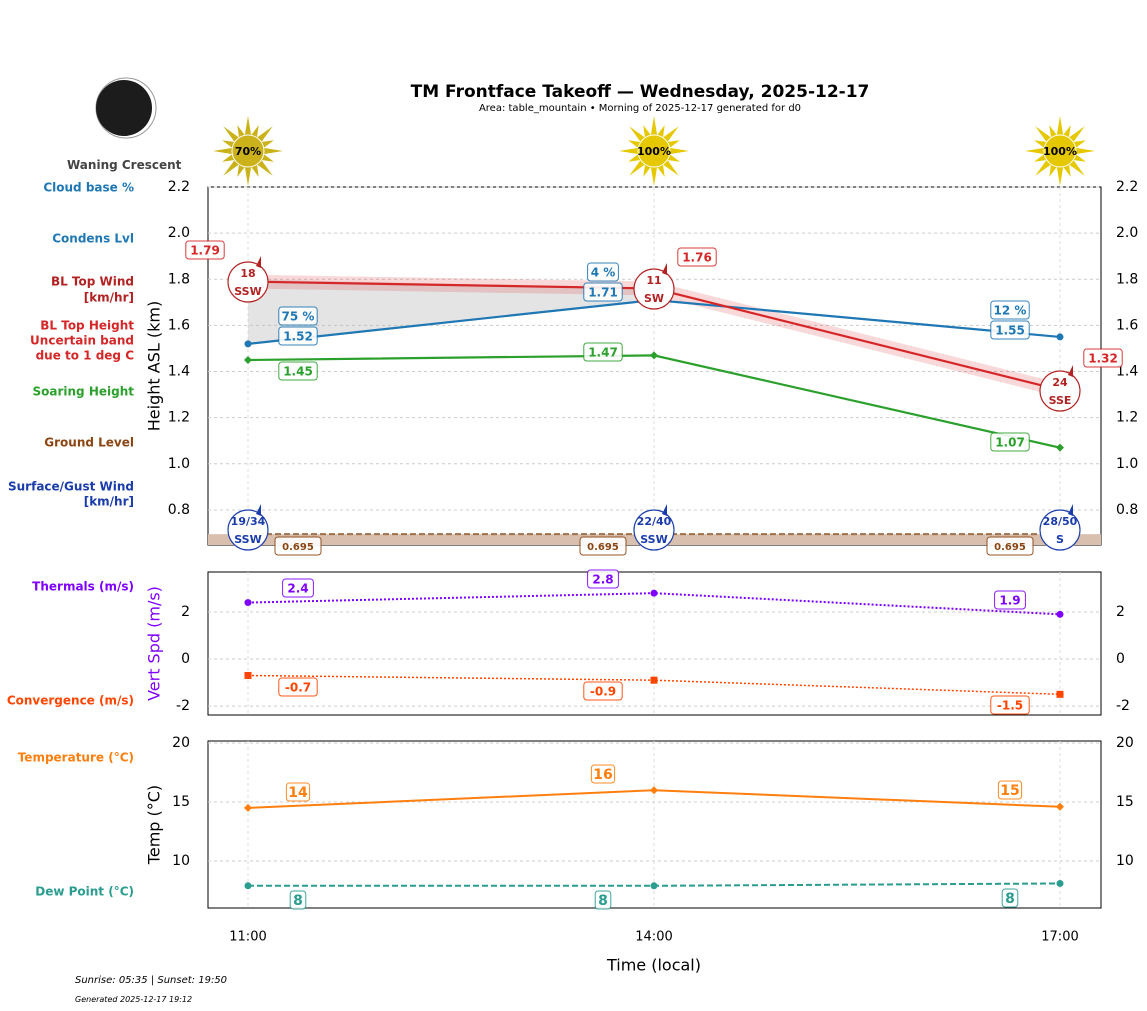 The height and width of the screenshot is (1011, 1147). I want to click on y-tick-label: 1.2, so click(179, 418).